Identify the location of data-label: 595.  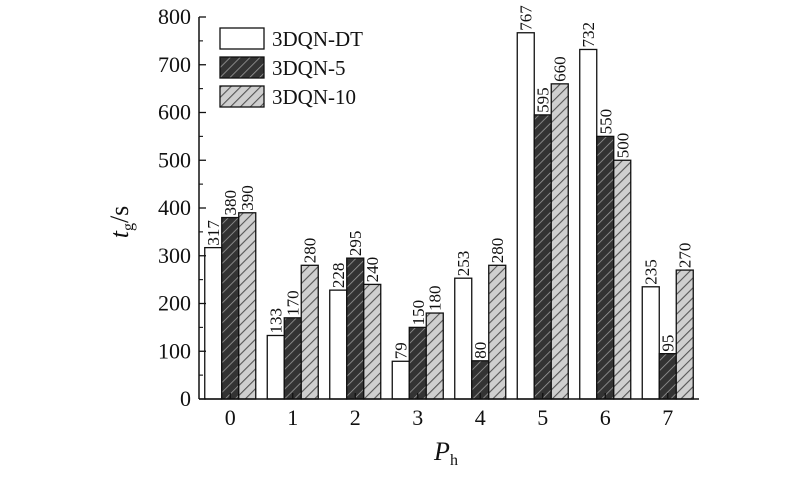
(543, 100).